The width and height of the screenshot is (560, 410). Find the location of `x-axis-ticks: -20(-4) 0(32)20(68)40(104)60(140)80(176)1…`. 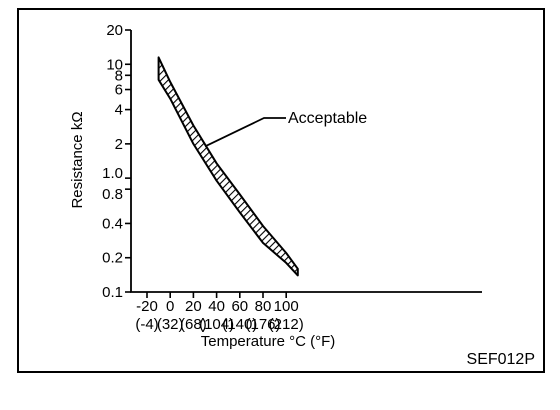

x-axis-ticks: -20(-4) 0(32)20(68)40(104)60(140)80(176)1… is located at coordinates (219, 312).